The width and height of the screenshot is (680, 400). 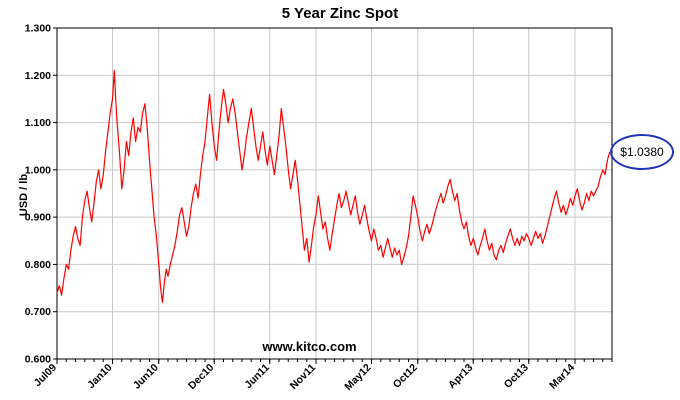 I want to click on y-axis-label: USD / lb, so click(x=24, y=195).